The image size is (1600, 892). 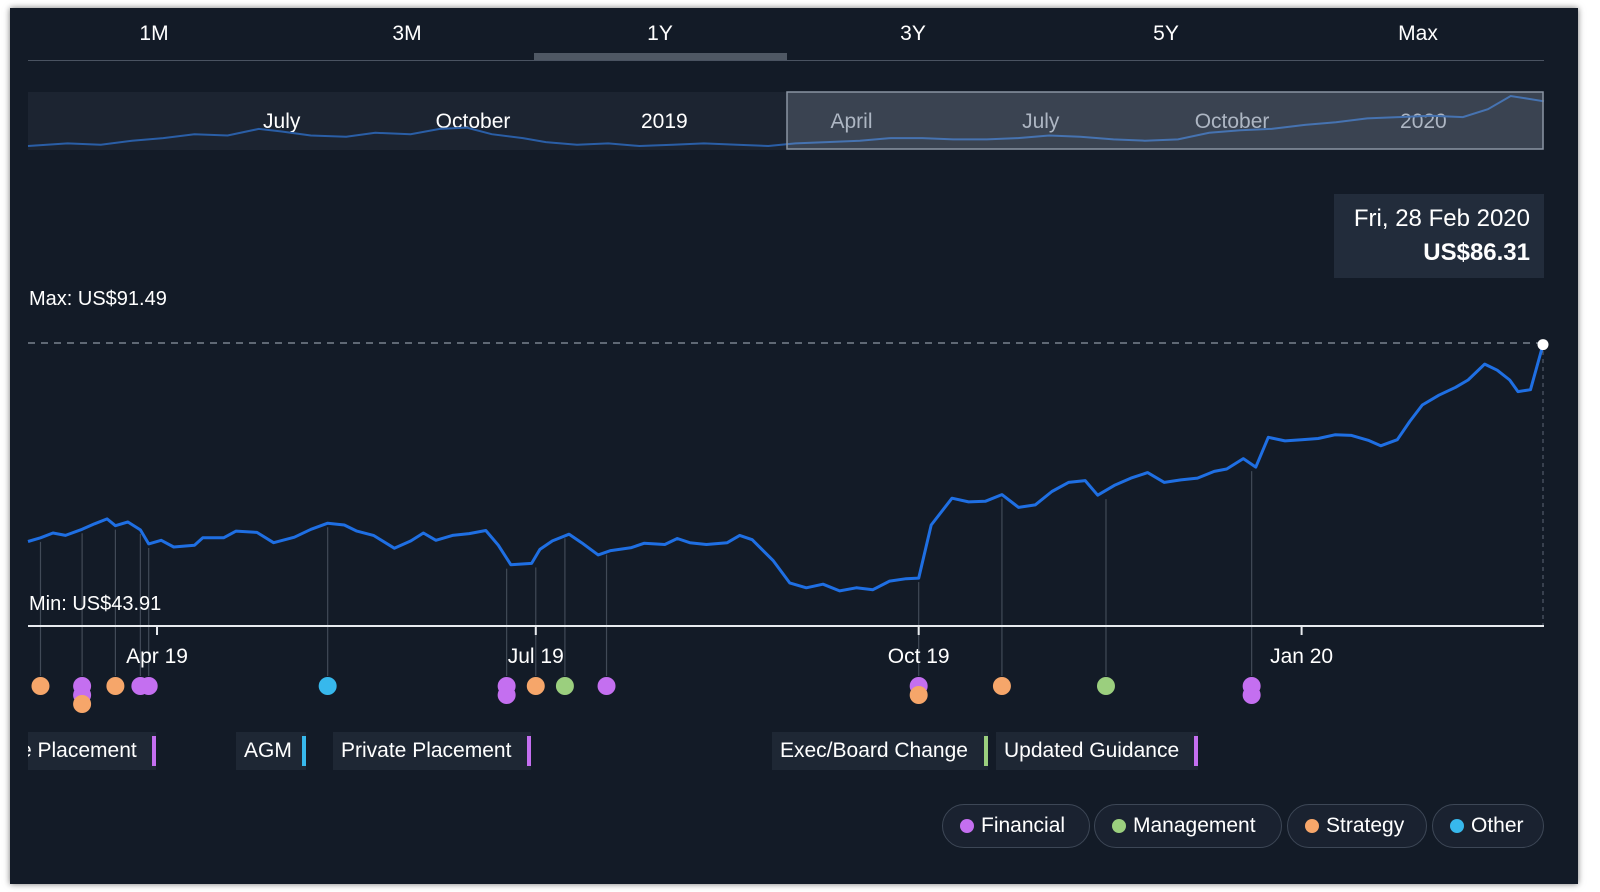 I want to click on selected-tab-indicator, so click(x=660, y=56).